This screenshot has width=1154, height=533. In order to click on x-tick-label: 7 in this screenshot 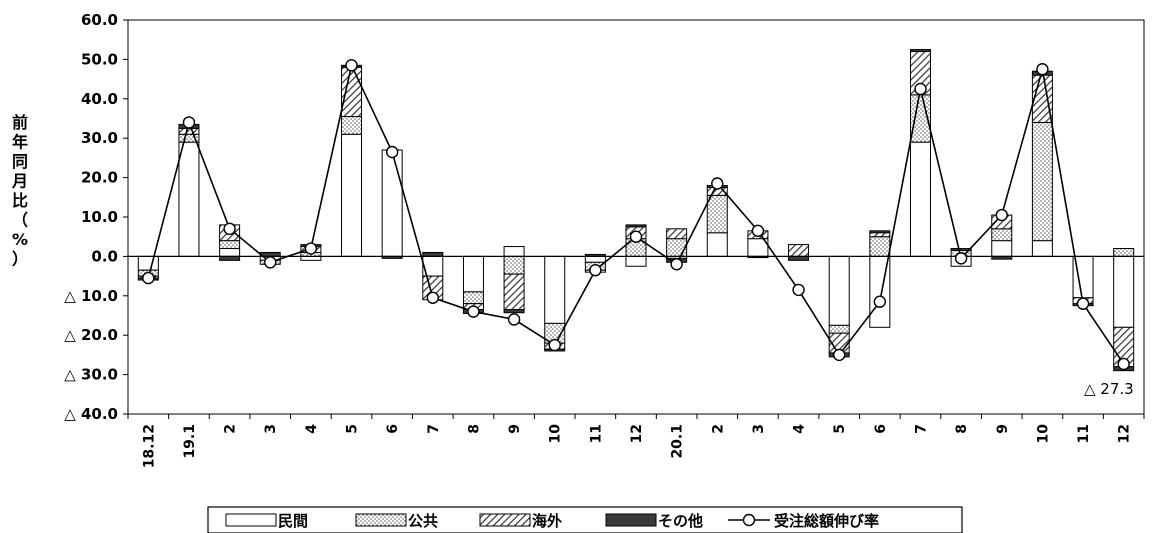, I will do `click(921, 429)`.